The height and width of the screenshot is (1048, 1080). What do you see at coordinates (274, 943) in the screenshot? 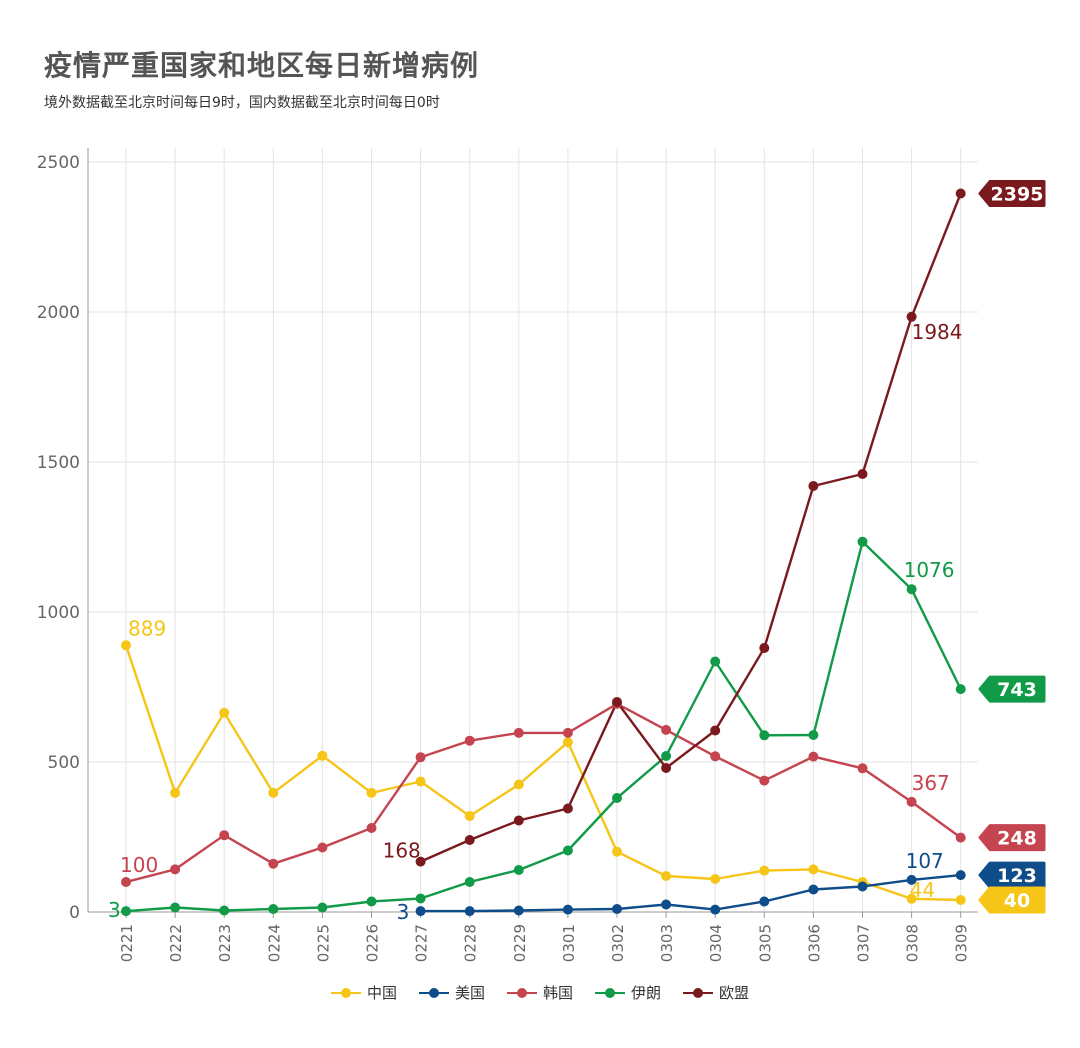
I see `x-tick-label: 0224` at bounding box center [274, 943].